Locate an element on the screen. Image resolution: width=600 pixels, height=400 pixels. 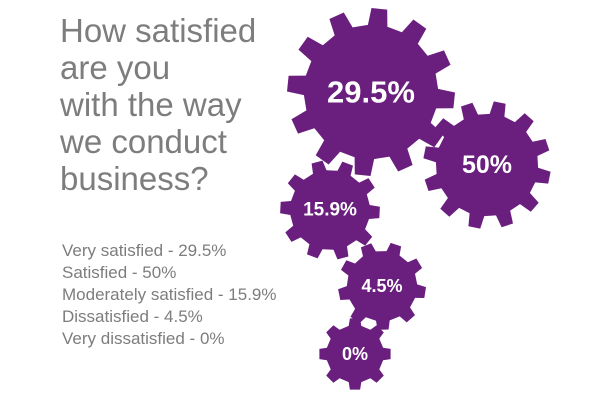
gear-very-dissatisfied: 0% is located at coordinates (355, 354).